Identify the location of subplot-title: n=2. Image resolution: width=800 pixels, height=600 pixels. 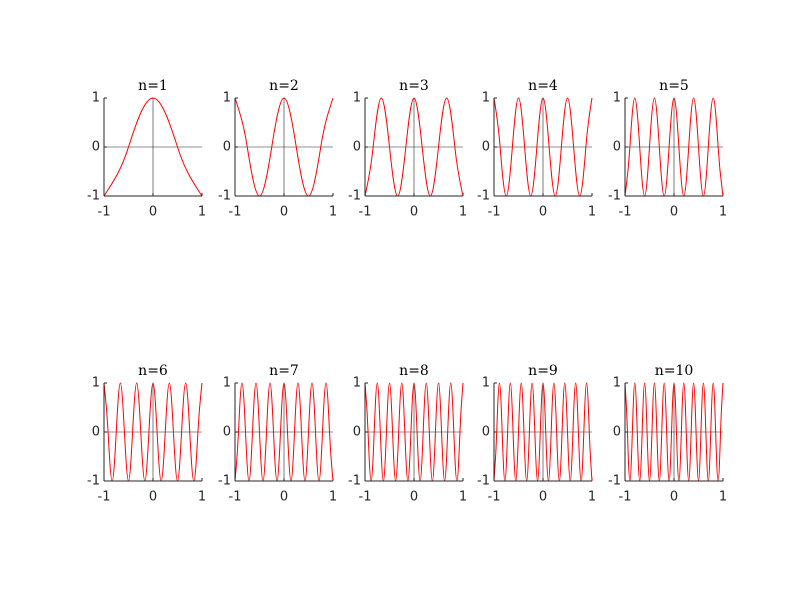
(284, 86).